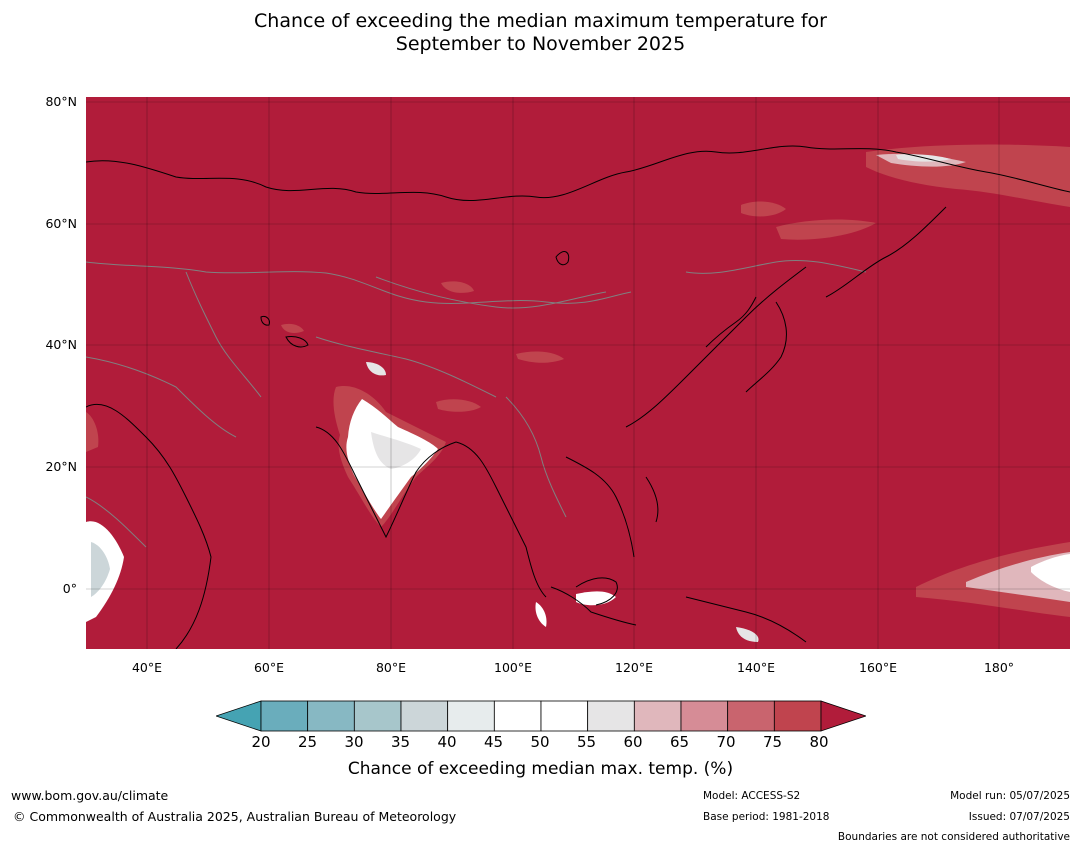 The height and width of the screenshot is (850, 1081). What do you see at coordinates (1010, 796) in the screenshot?
I see `model-run-date: Model run: 05/07/2025` at bounding box center [1010, 796].